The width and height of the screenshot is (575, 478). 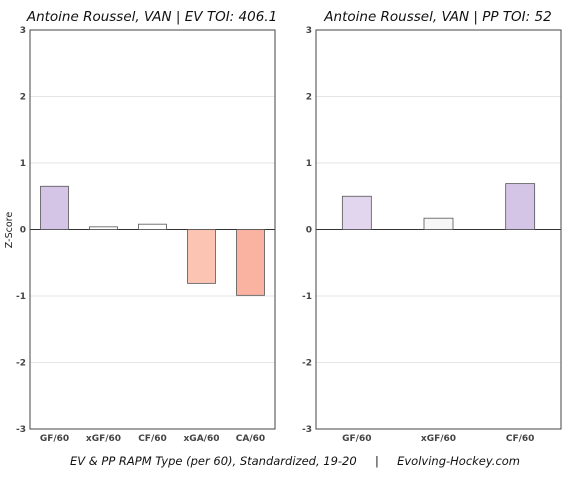 What do you see at coordinates (437, 17) in the screenshot?
I see `panel-title: Antoine Roussel, VAN | PP TOI: 52` at bounding box center [437, 17].